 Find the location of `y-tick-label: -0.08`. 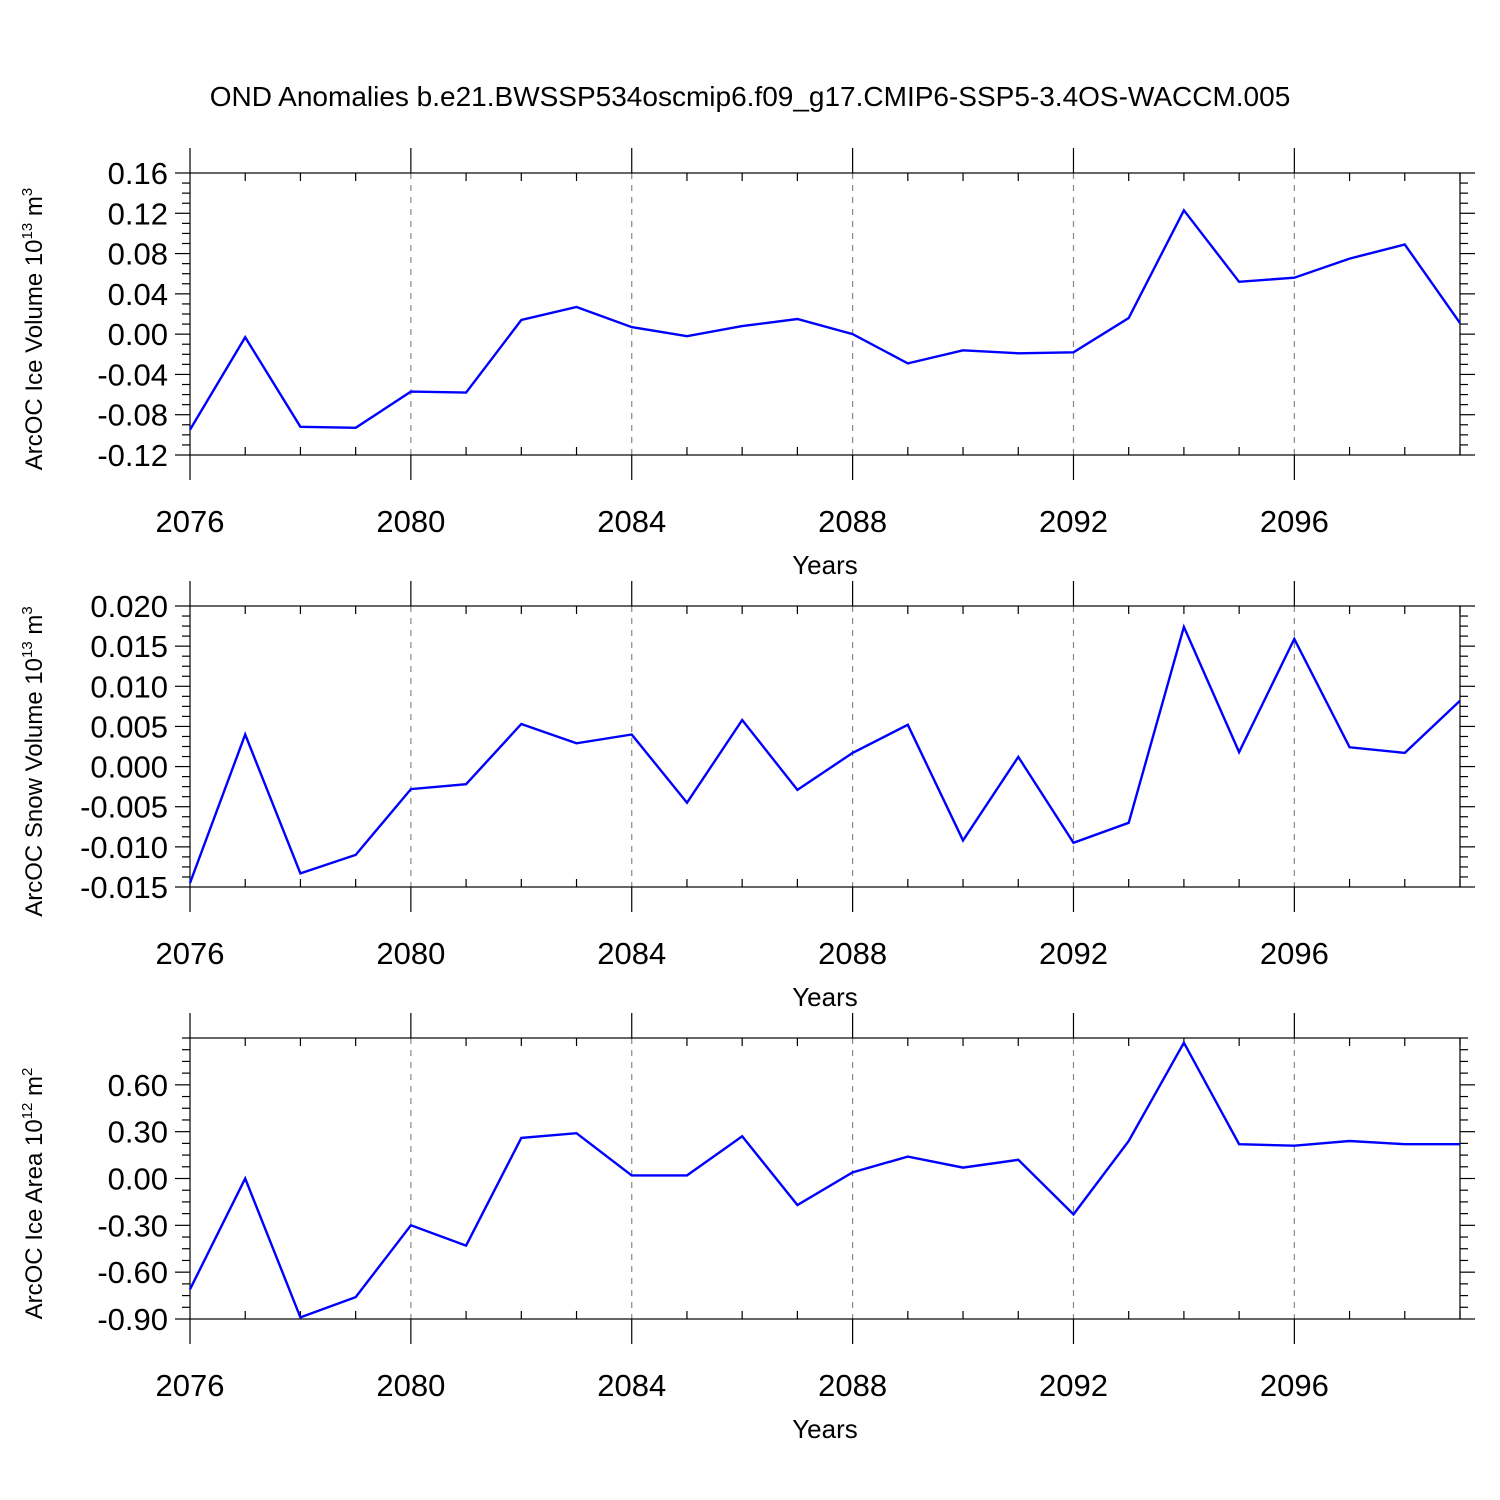

y-tick-label: -0.08 is located at coordinates (132, 415).